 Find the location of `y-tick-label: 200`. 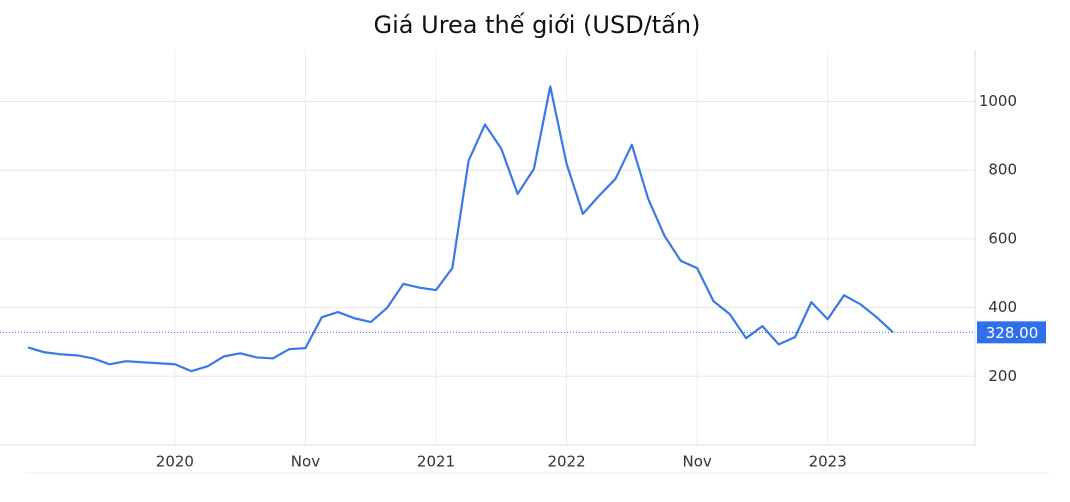

y-tick-label: 200 is located at coordinates (1002, 376).